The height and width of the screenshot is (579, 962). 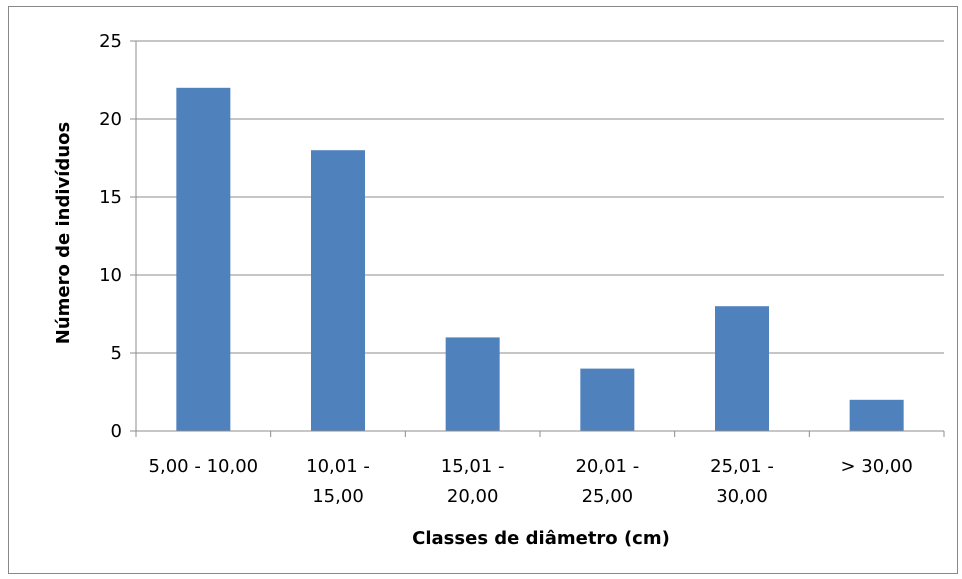 I want to click on y-tick-label: 5, so click(x=116, y=353).